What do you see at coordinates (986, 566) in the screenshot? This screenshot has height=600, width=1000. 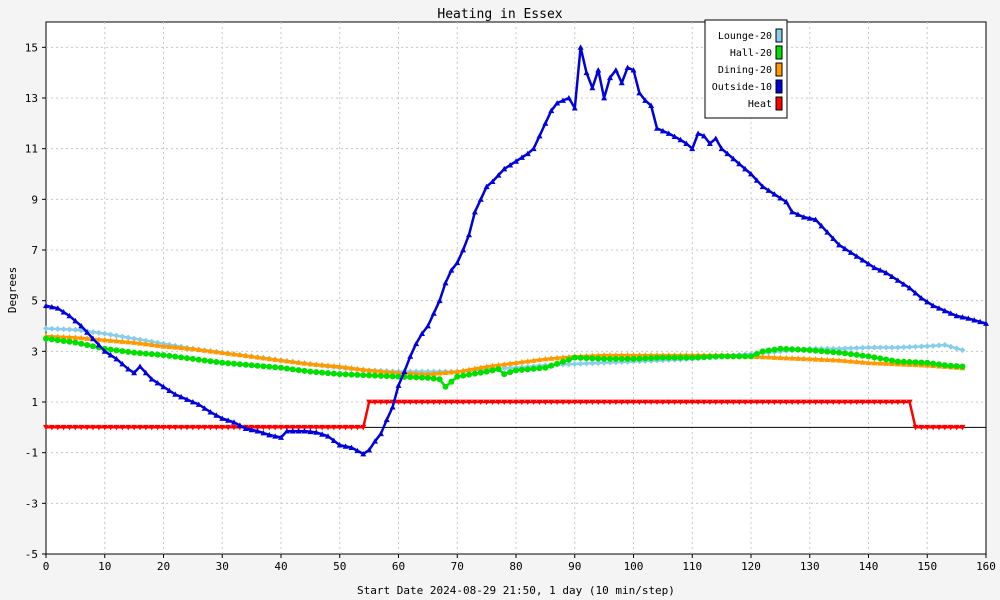 I see `x-tick-label: 160` at bounding box center [986, 566].